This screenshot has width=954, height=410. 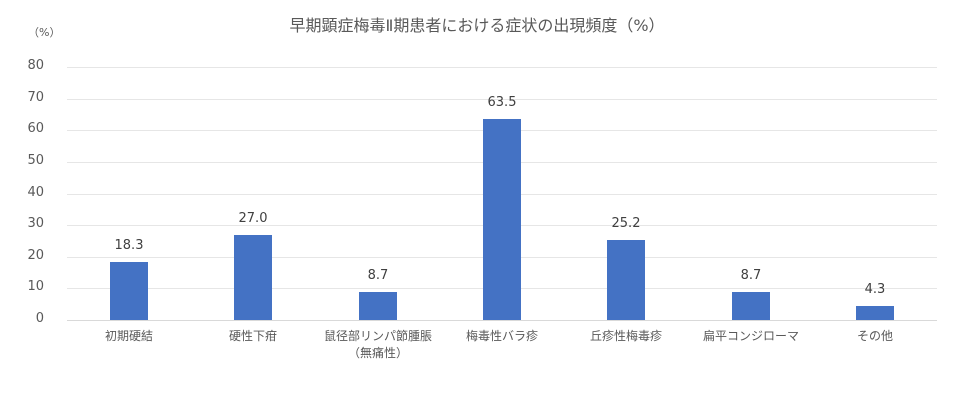 What do you see at coordinates (35, 128) in the screenshot?
I see `y-tick-label: 60` at bounding box center [35, 128].